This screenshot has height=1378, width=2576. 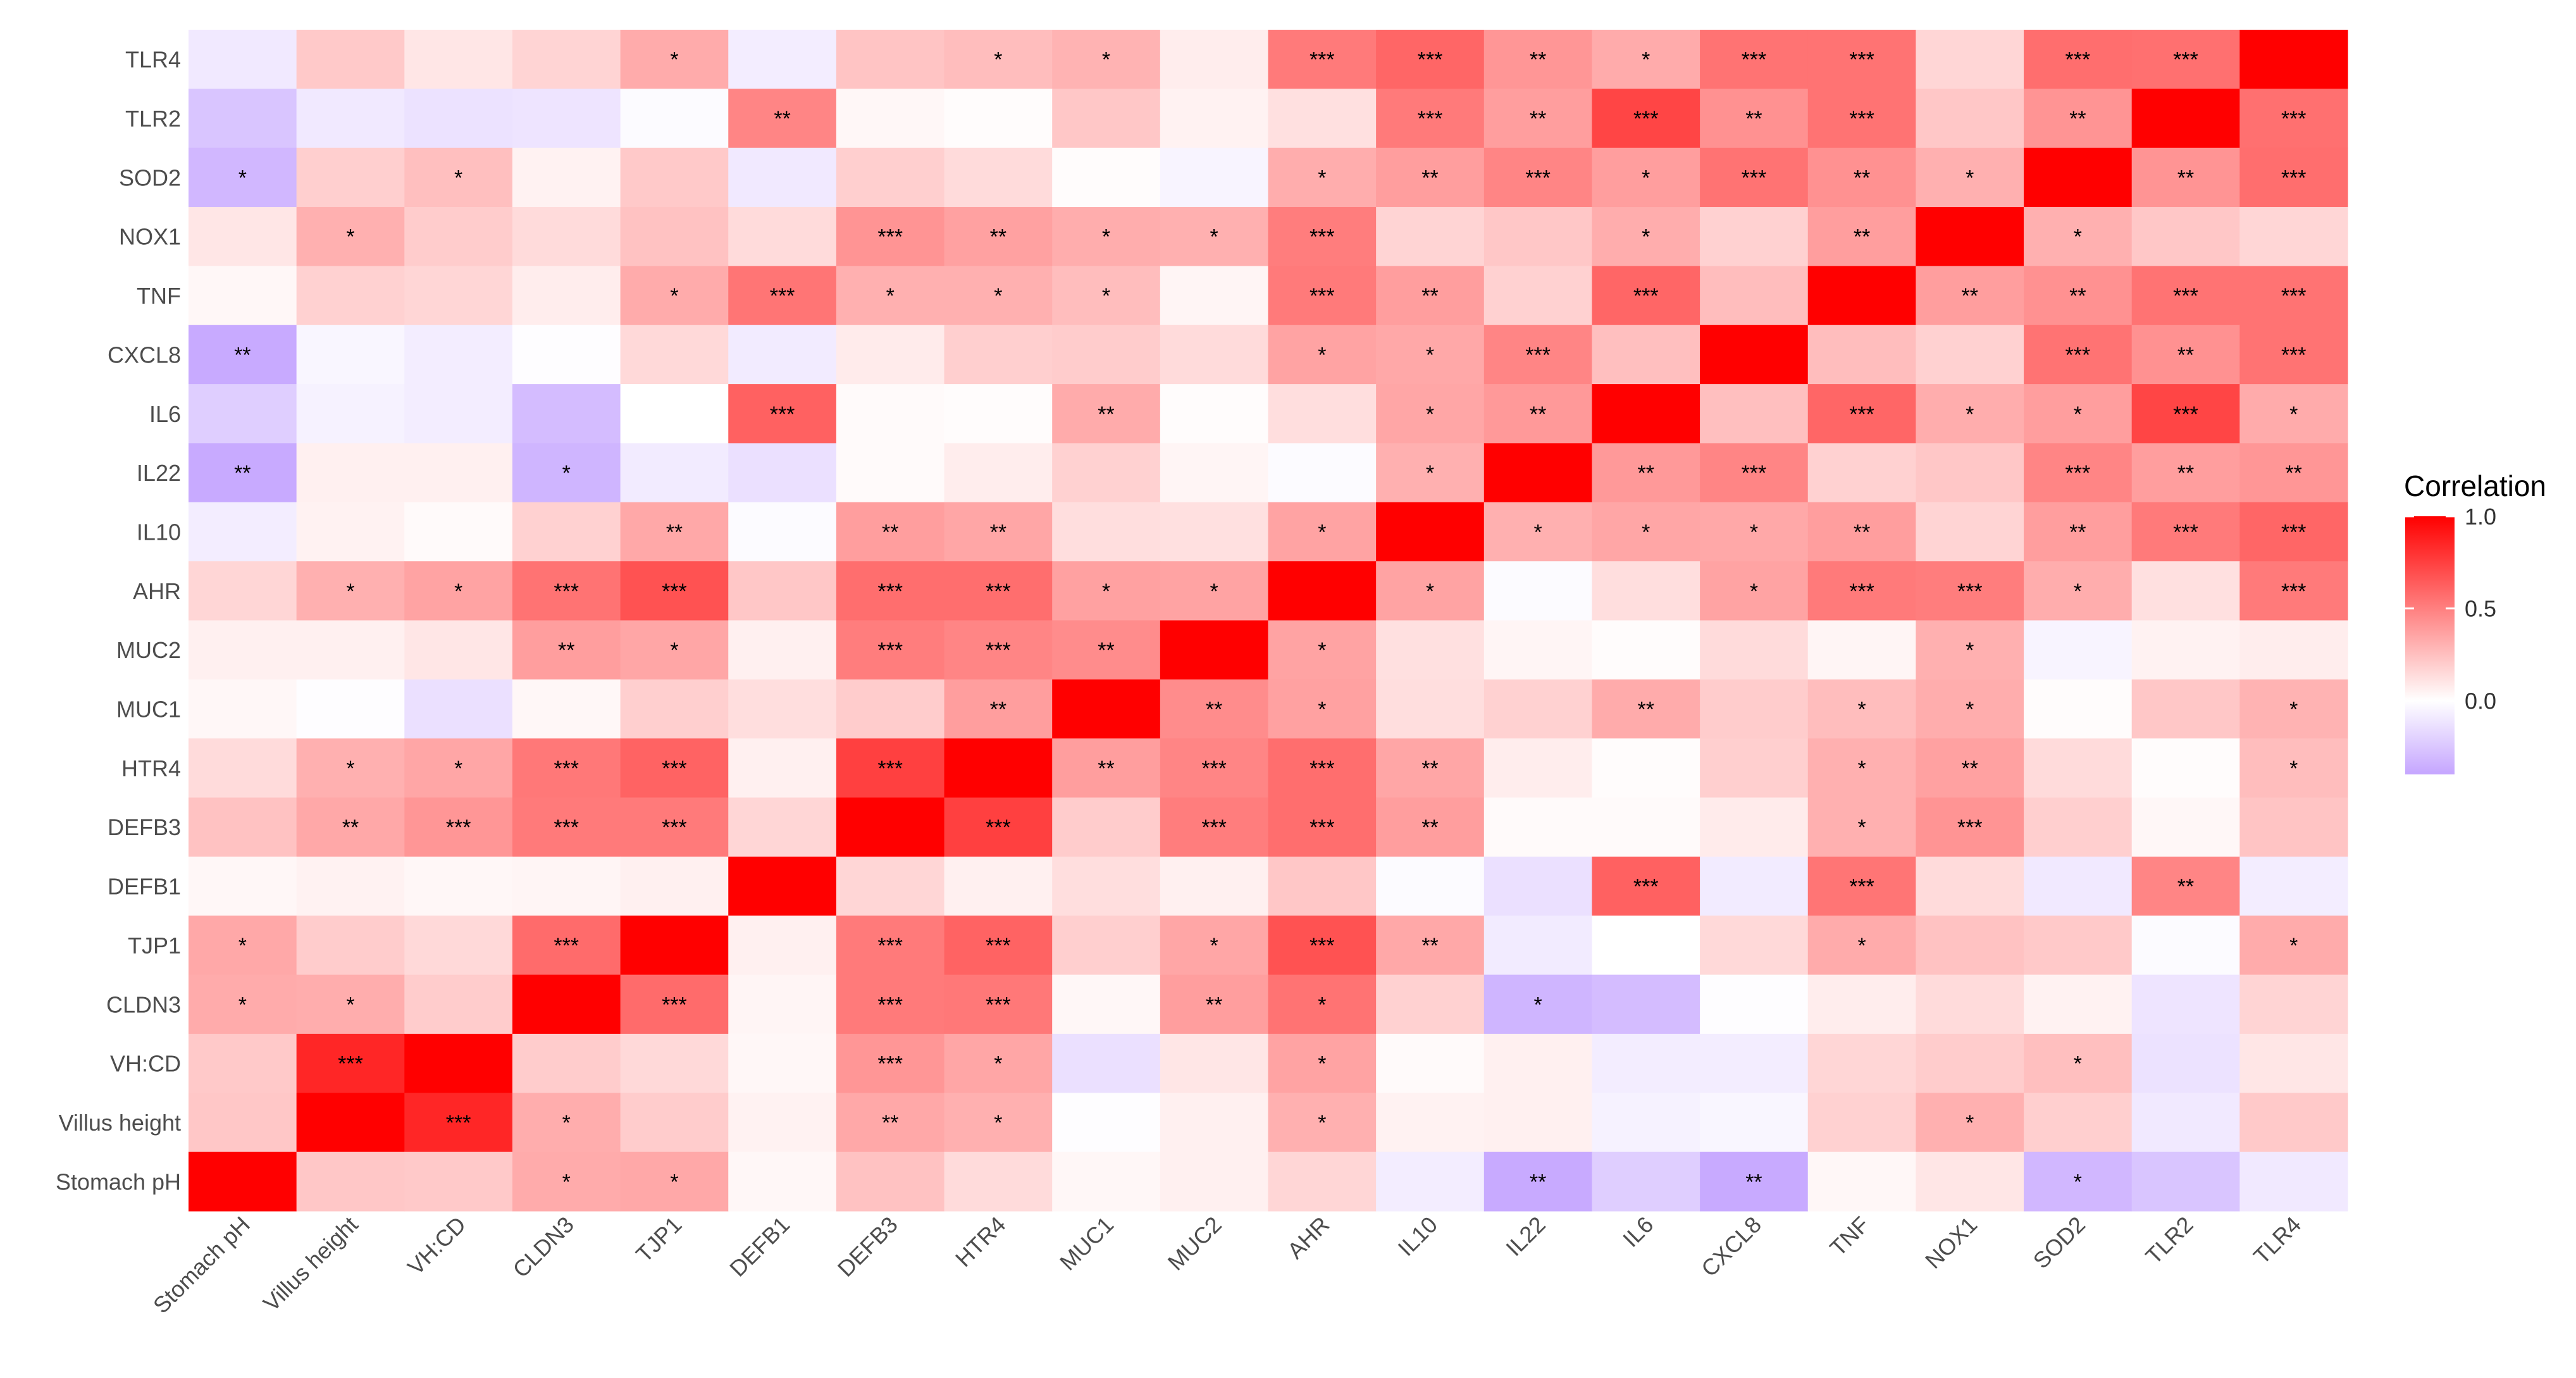 What do you see at coordinates (2430, 645) in the screenshot?
I see `legend-colorbar` at bounding box center [2430, 645].